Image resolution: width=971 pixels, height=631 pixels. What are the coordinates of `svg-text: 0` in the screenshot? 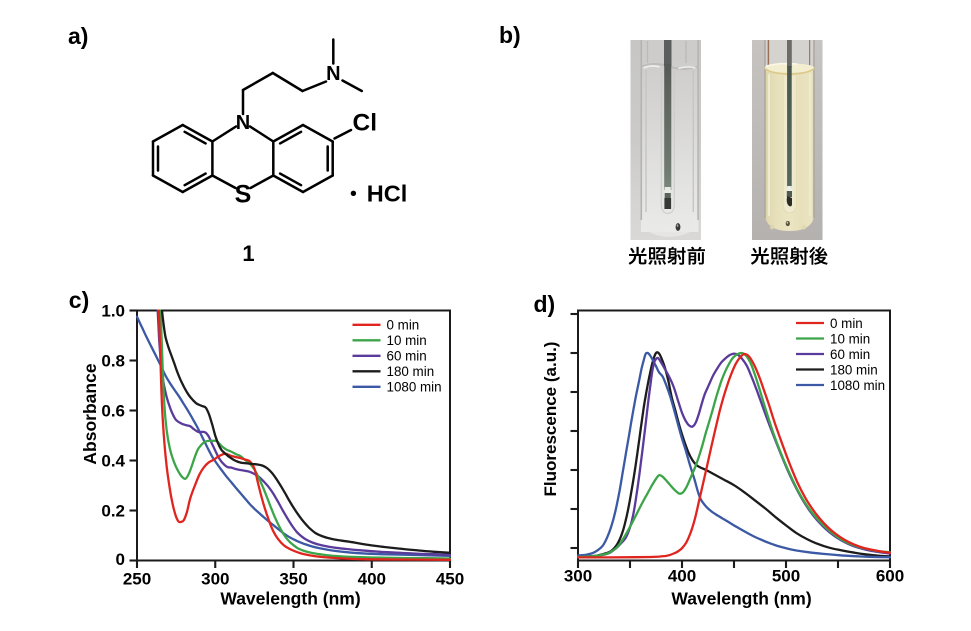 It's located at (120, 559).